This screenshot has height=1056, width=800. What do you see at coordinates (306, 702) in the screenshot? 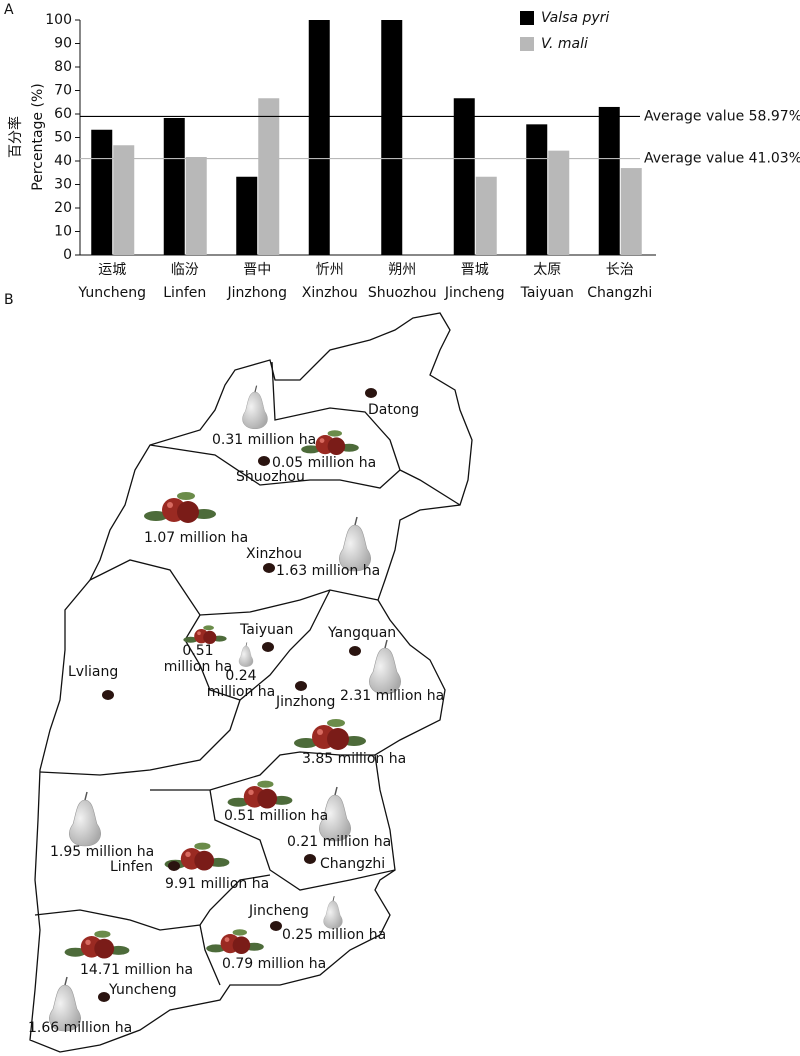
I see `city-label: Jinzhong` at bounding box center [306, 702].